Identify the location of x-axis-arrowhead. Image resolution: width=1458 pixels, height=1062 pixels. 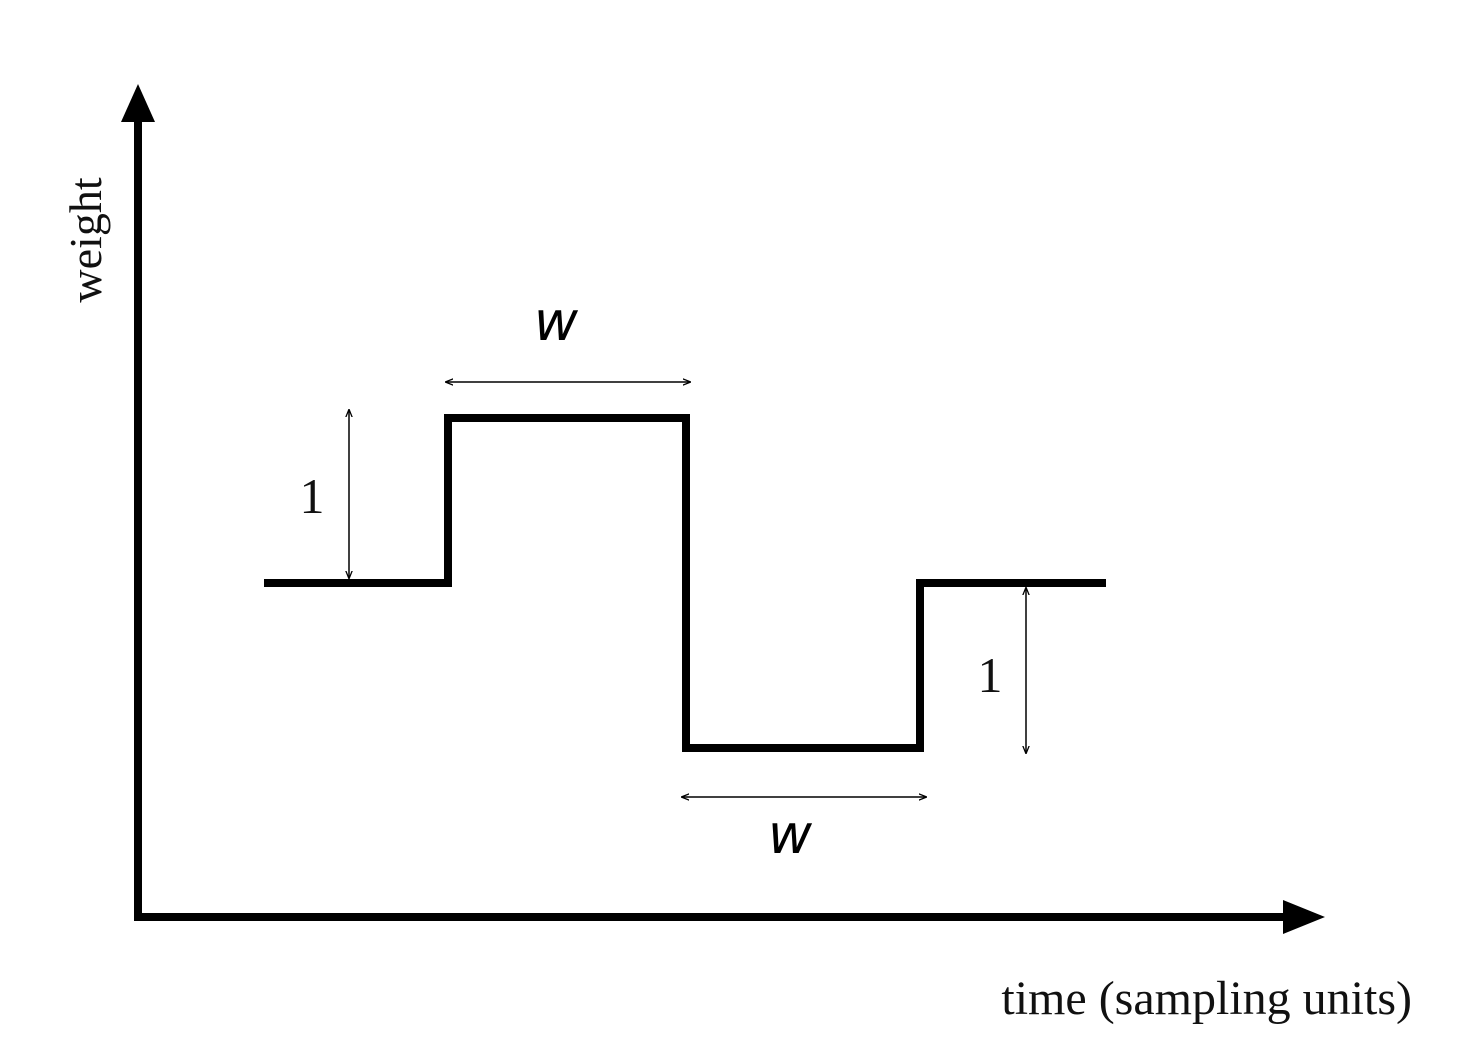
(1304, 917).